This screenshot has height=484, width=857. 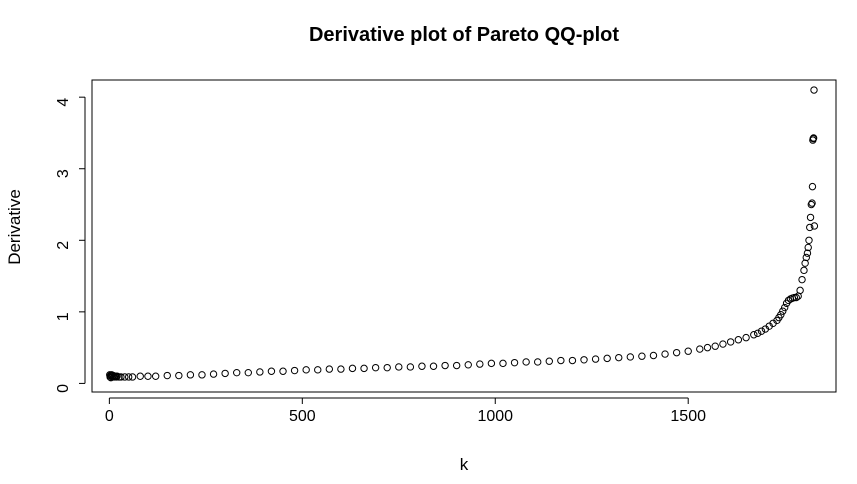 I want to click on y-tick-label: 1, so click(x=63, y=316).